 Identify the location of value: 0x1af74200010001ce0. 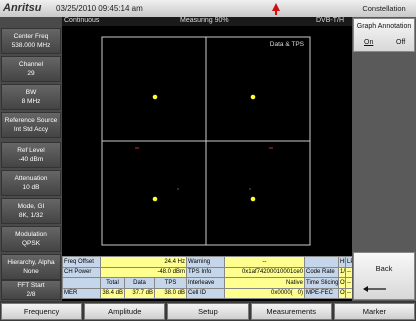
(265, 272).